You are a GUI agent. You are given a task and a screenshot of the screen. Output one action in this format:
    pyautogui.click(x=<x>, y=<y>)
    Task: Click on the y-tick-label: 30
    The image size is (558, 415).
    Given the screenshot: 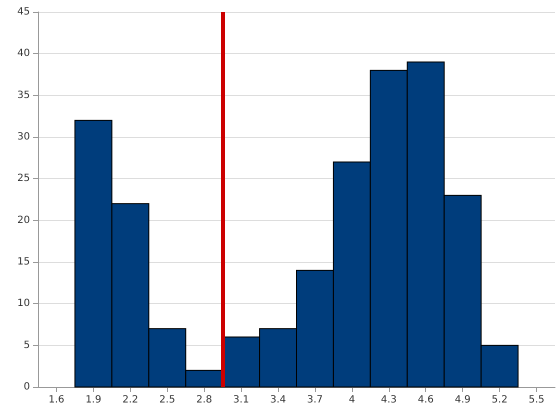 What is the action you would take?
    pyautogui.click(x=23, y=137)
    